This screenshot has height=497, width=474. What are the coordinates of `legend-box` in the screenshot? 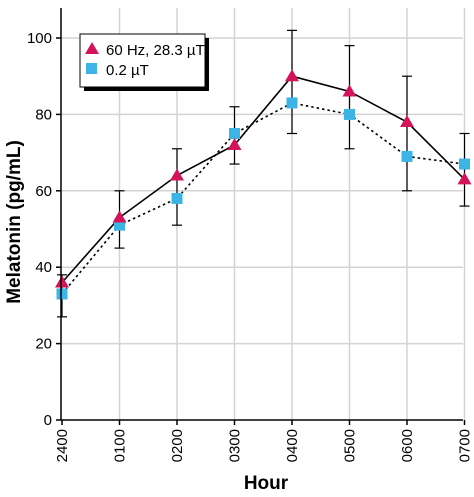 It's located at (142, 60).